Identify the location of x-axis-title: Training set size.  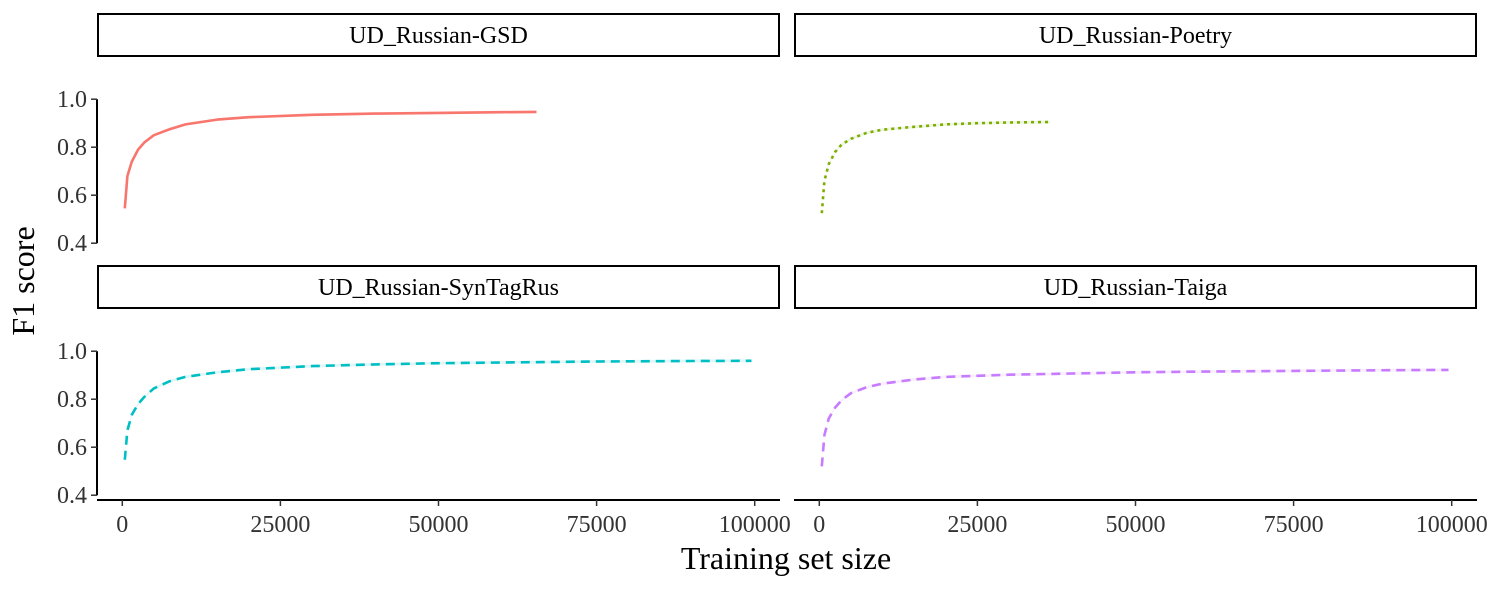
(786, 558).